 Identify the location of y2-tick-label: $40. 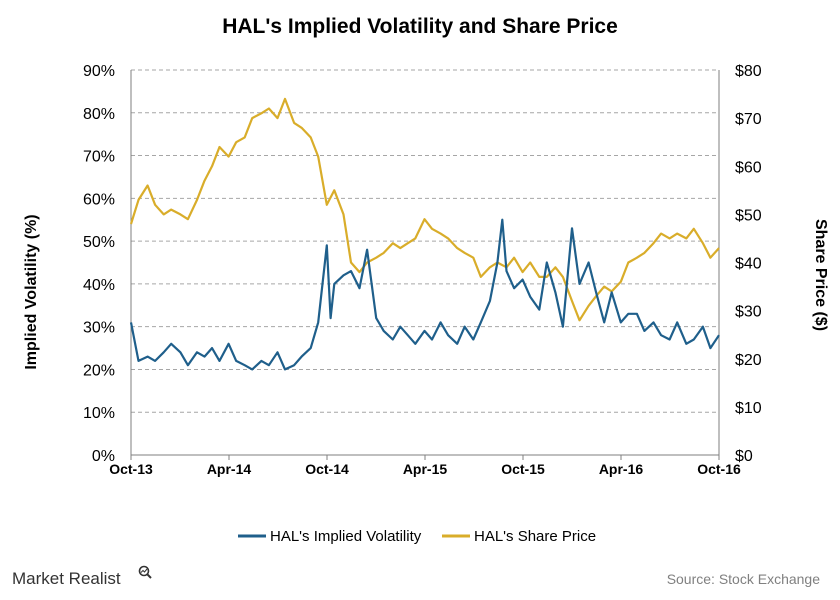
(748, 264).